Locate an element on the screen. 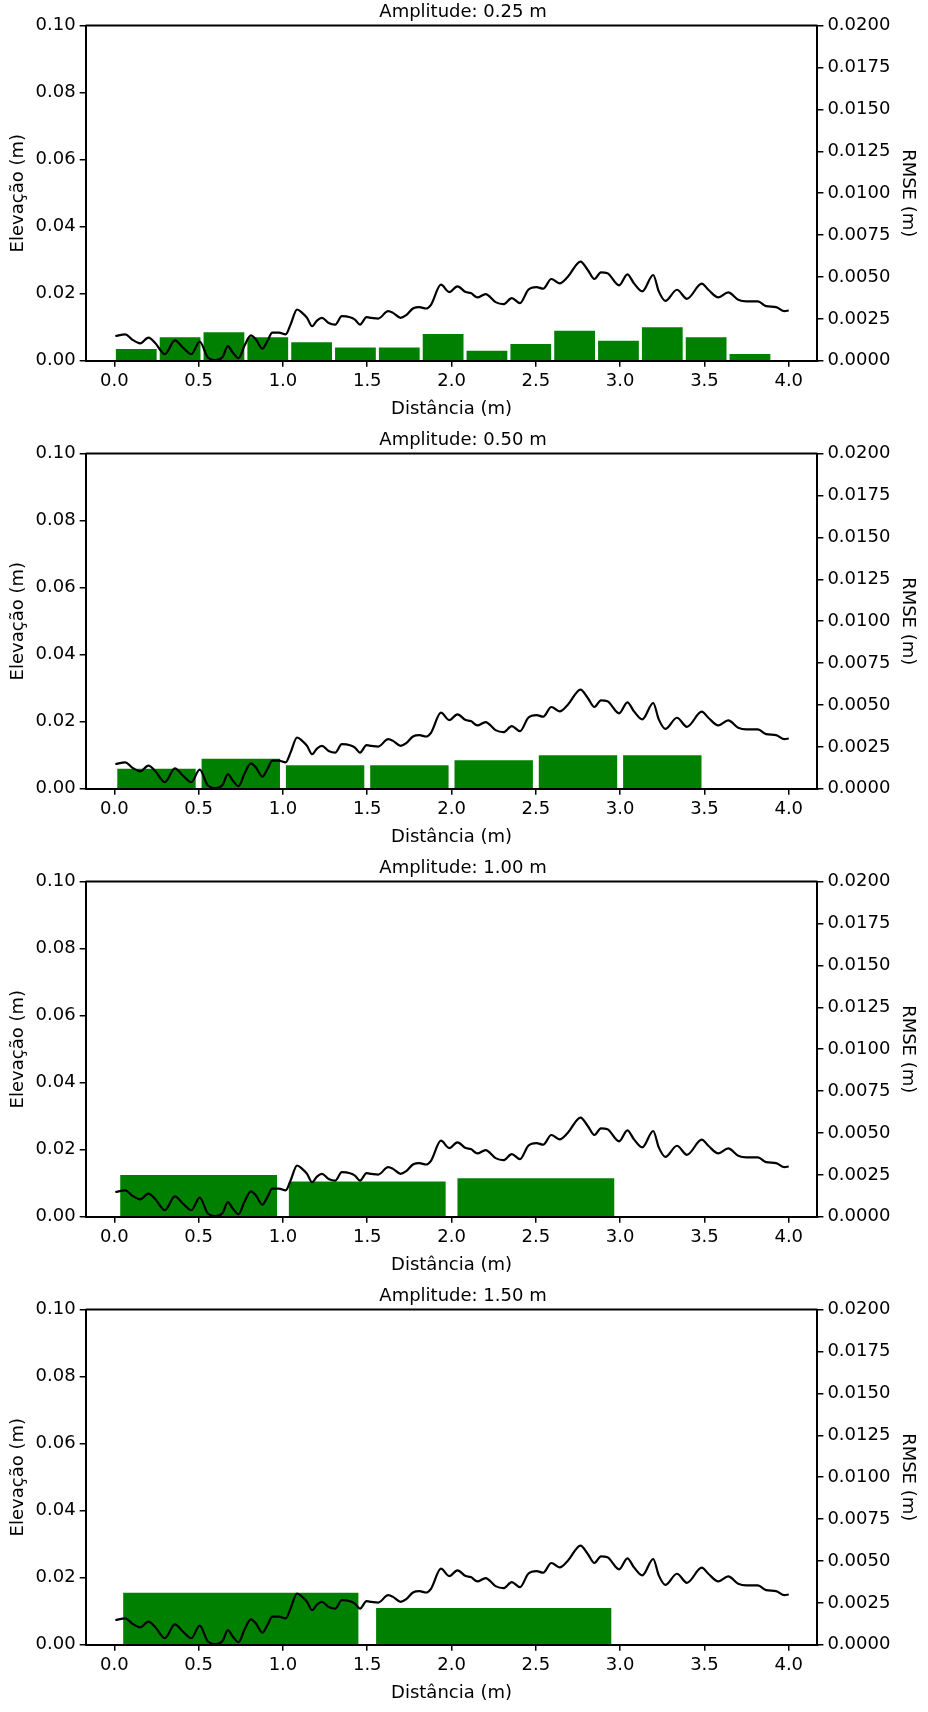  chart-title: Amplitude: 1.50 m is located at coordinates (463, 1295).